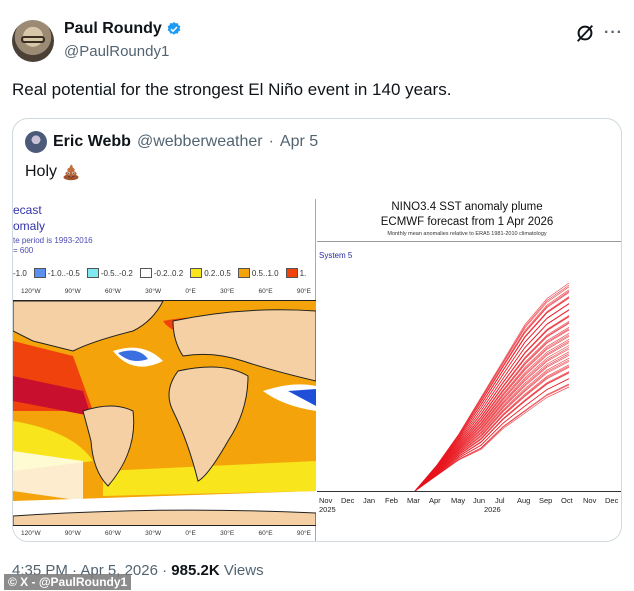 Image resolution: width=634 pixels, height=591 pixels. What do you see at coordinates (68, 582) in the screenshot?
I see `watermark: © X - @PaulRoundy1` at bounding box center [68, 582].